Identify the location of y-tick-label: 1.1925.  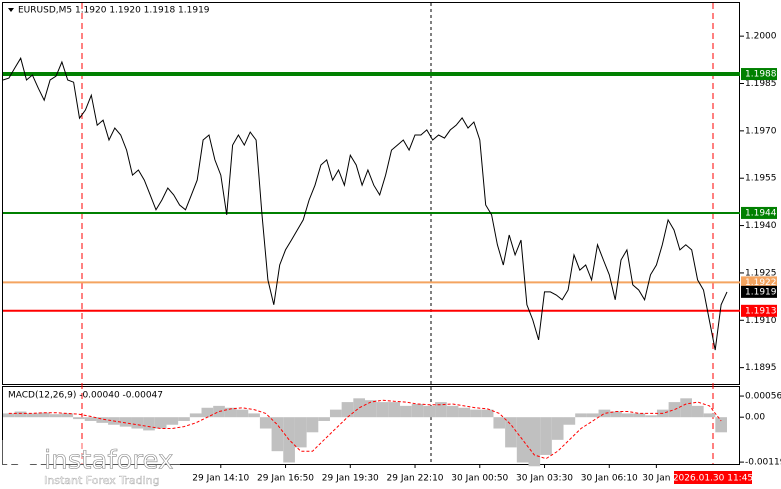
(761, 273).